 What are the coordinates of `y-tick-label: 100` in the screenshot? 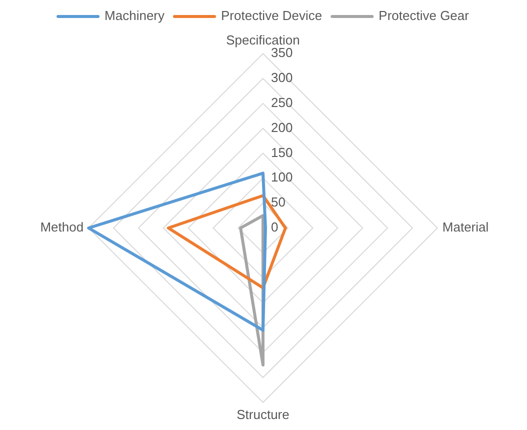 It's located at (282, 177).